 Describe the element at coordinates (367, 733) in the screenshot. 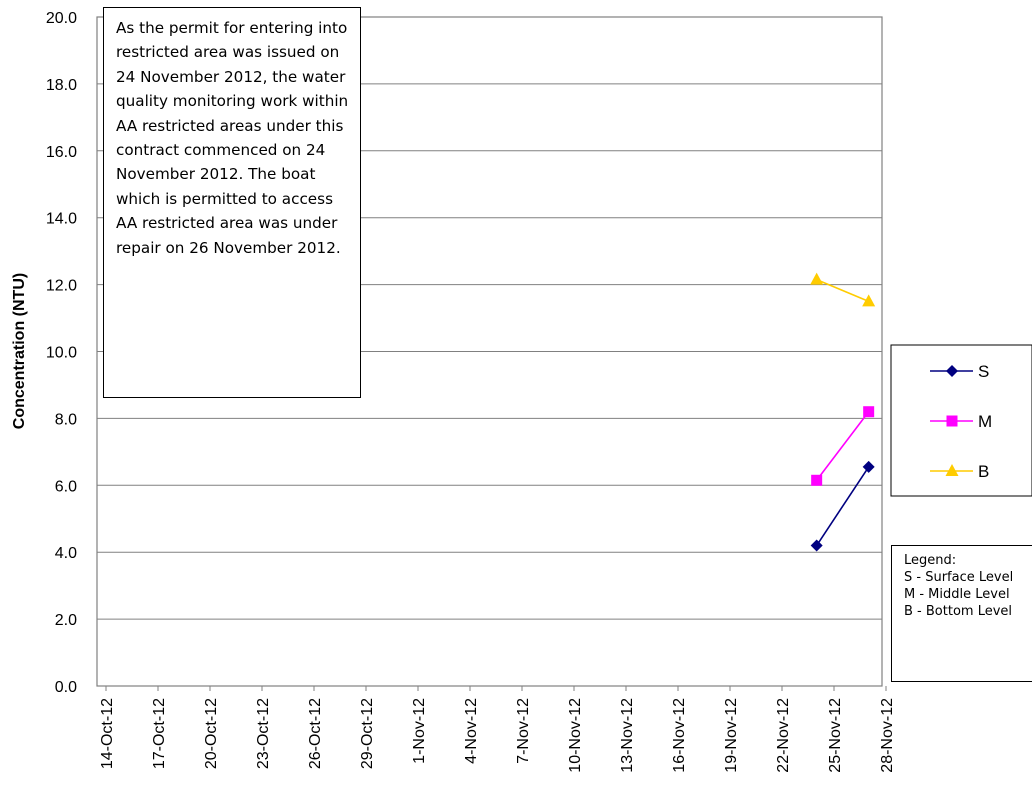

I see `x-tick-label: 29-Oct-12` at that location.